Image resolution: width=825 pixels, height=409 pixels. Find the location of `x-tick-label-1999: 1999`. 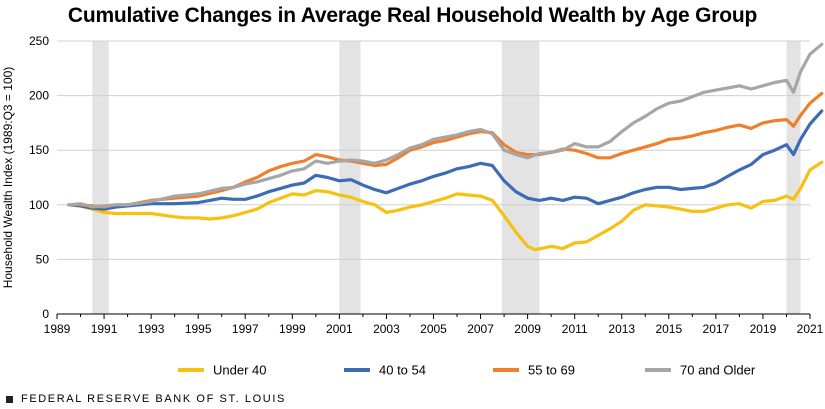

x-tick-label-1999: 1999 is located at coordinates (292, 329).